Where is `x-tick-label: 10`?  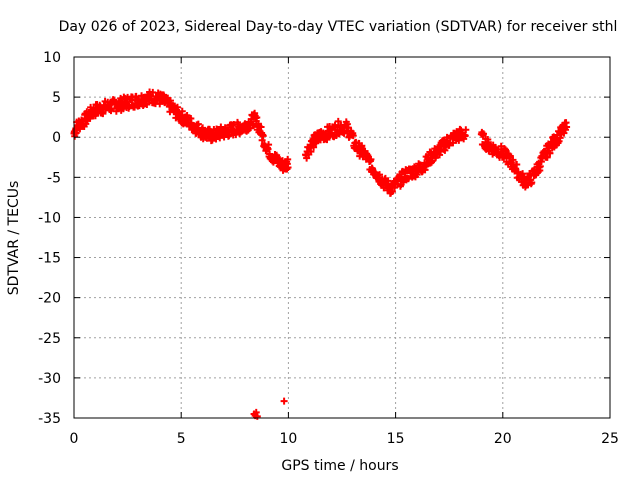
x-tick-label: 10 is located at coordinates (288, 439).